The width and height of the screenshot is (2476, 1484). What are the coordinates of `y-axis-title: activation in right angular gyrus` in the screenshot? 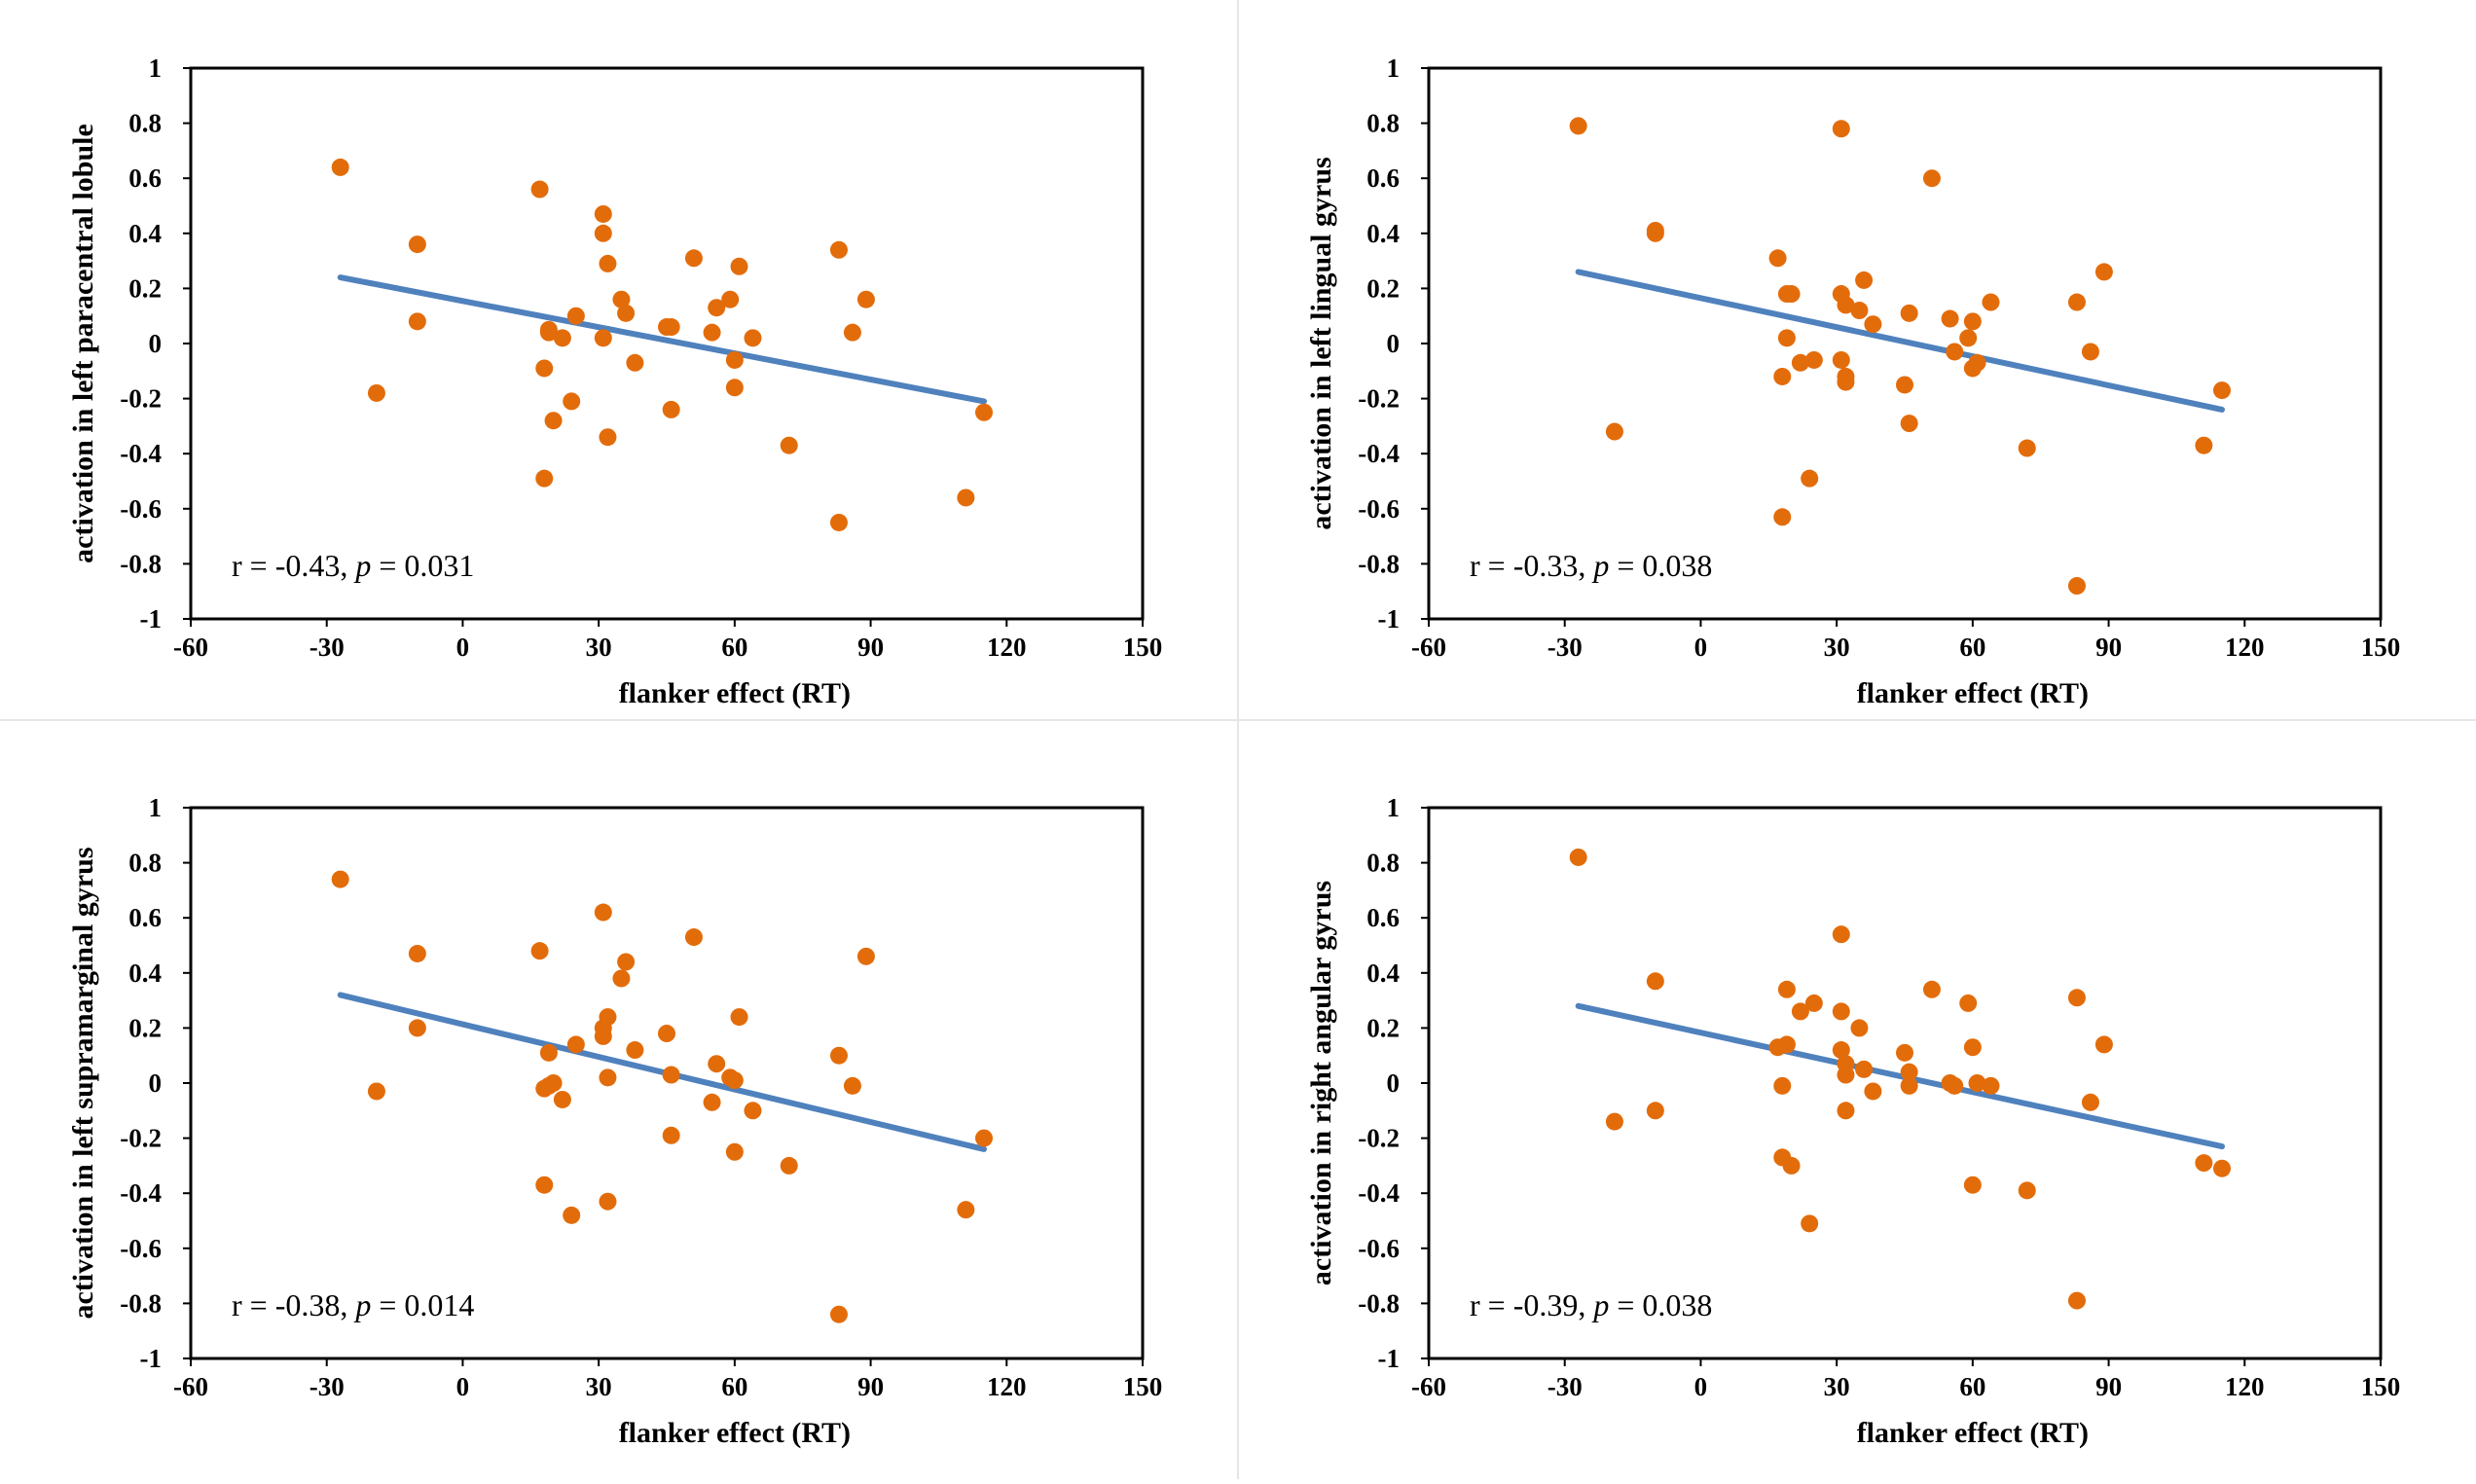 It's located at (1321, 1083).